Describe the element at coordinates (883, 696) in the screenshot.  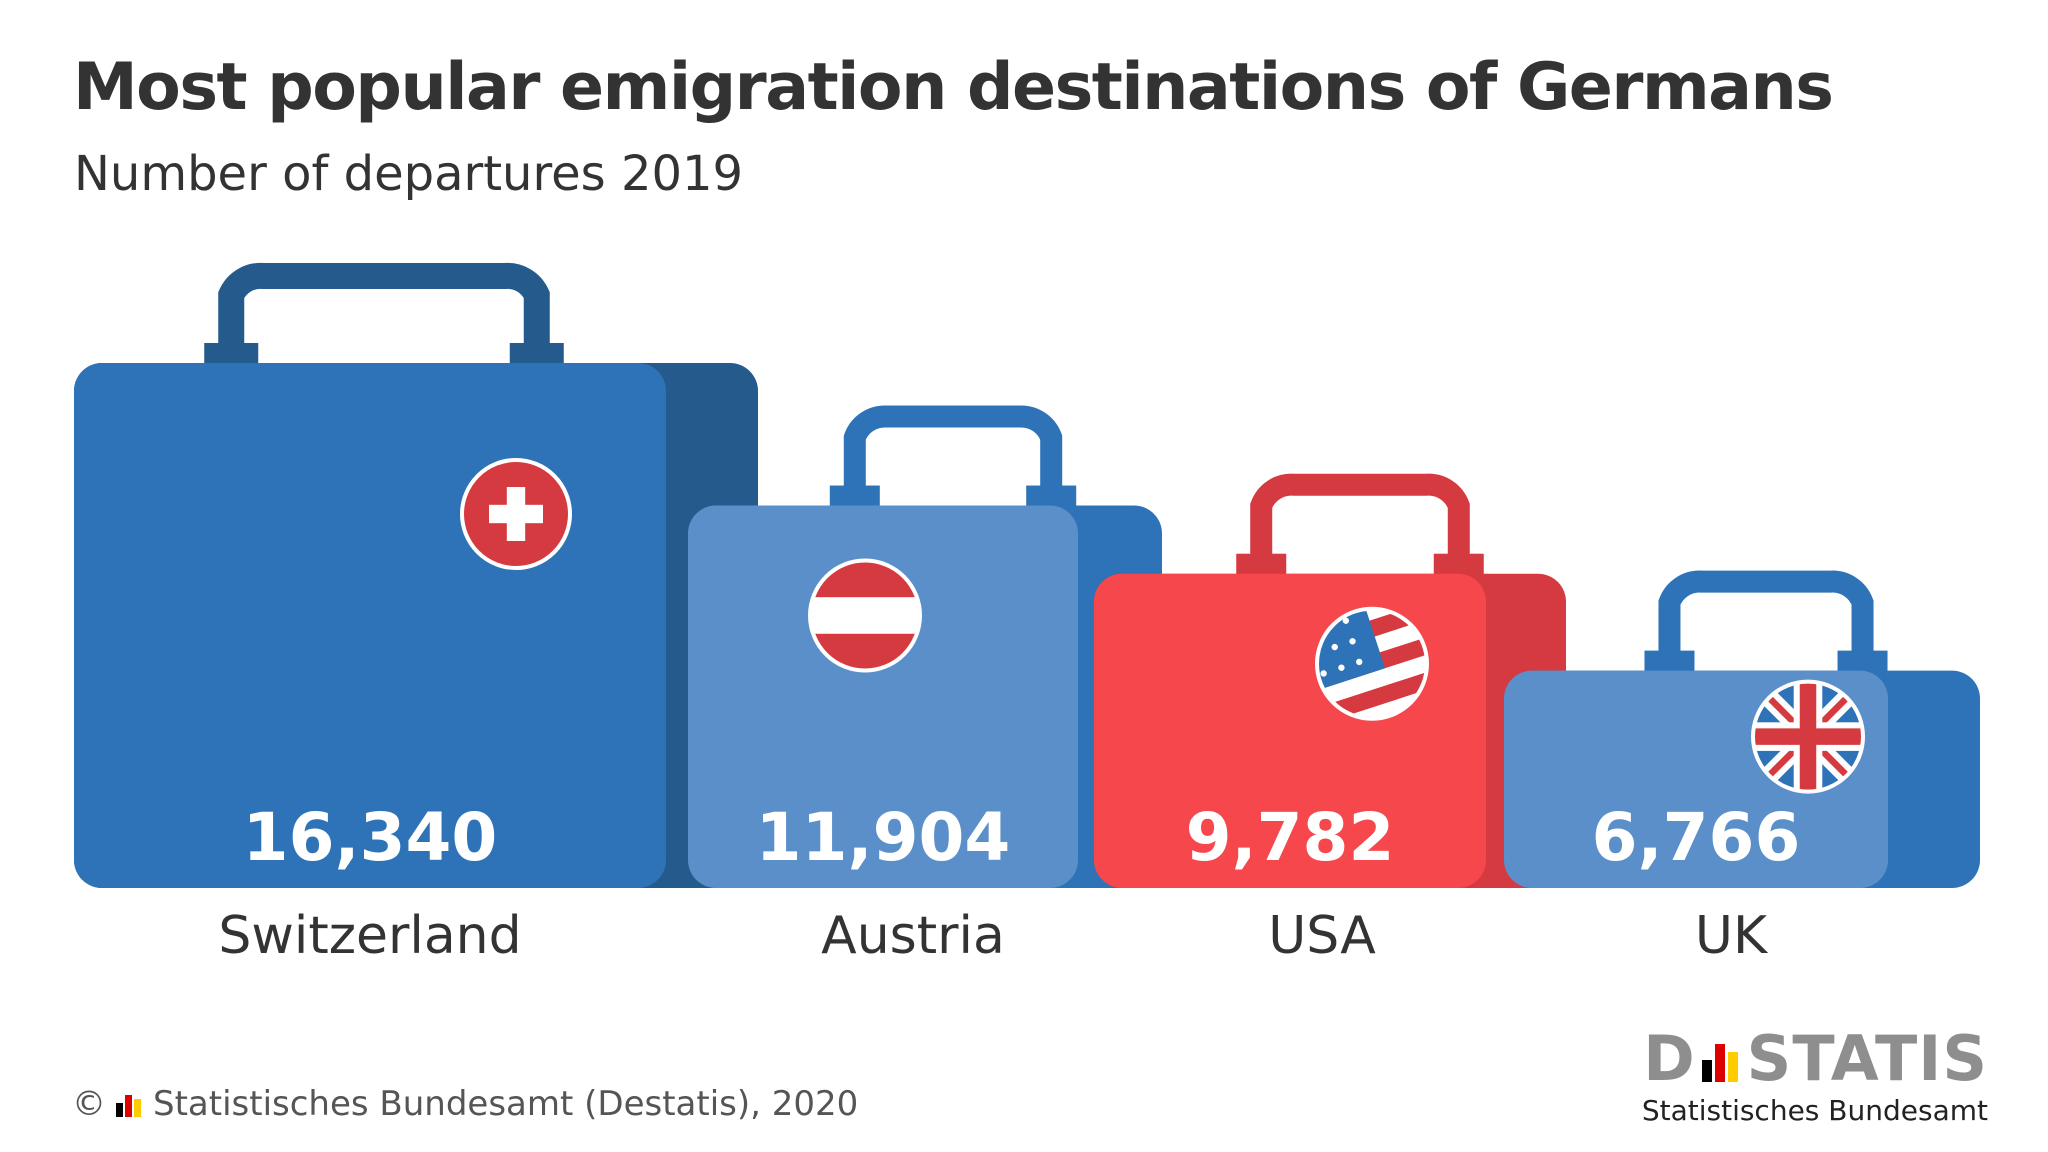
I see `suitcase-front-panel` at that location.